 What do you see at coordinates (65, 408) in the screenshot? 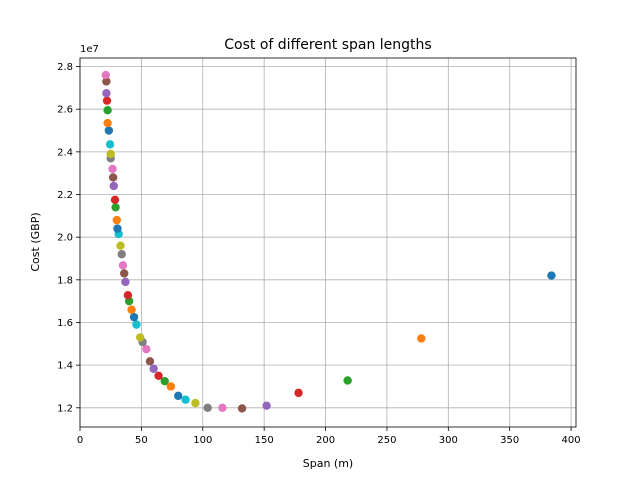
I see `y-tick-label: 1.2` at bounding box center [65, 408].